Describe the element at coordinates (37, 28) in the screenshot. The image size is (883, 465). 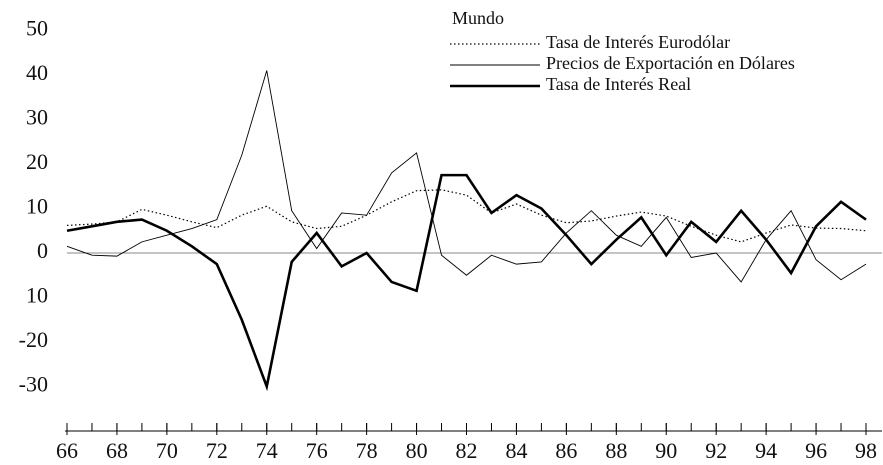
I see `y-tick-label: 50` at that location.